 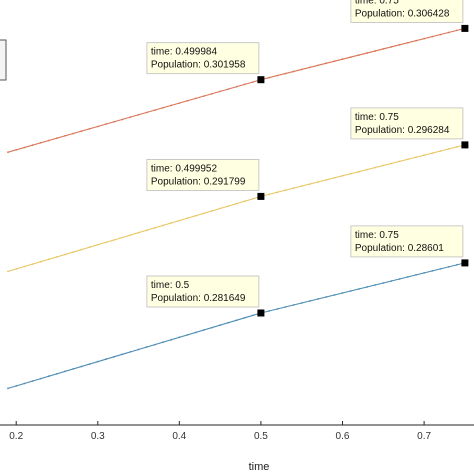 What do you see at coordinates (261, 436) in the screenshot?
I see `x-tick-label: 0.5` at bounding box center [261, 436].